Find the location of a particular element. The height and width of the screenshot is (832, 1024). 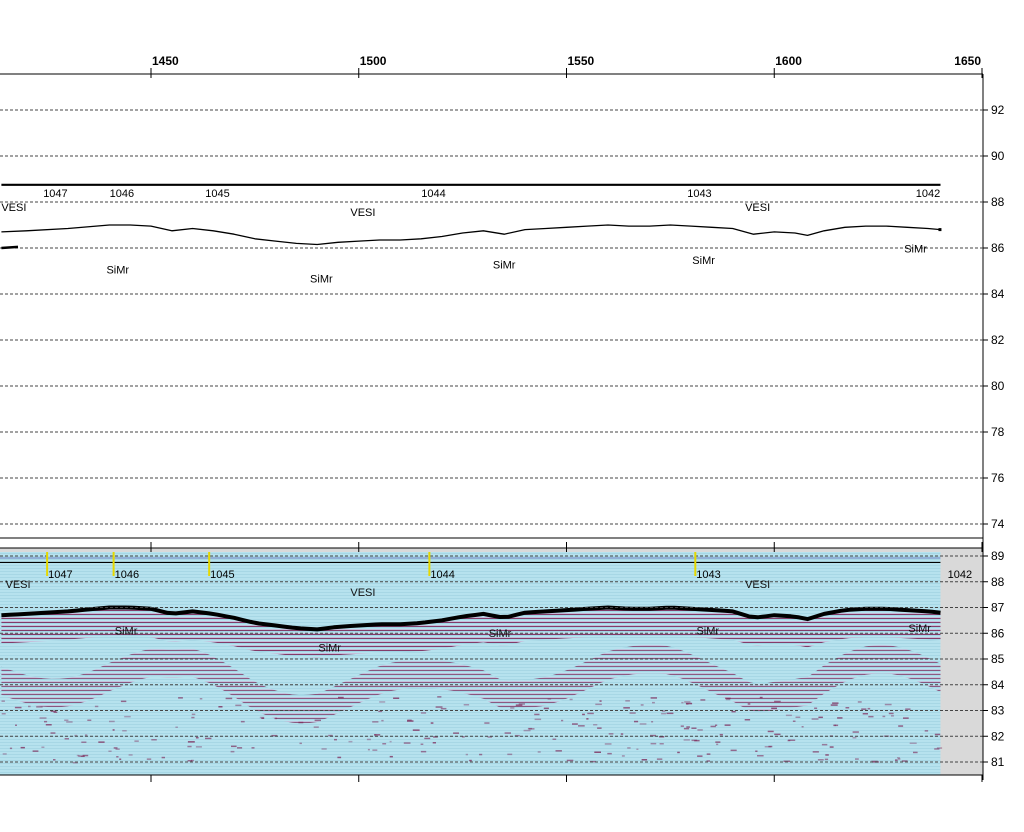

y-tick-label-90: 90 is located at coordinates (998, 156).